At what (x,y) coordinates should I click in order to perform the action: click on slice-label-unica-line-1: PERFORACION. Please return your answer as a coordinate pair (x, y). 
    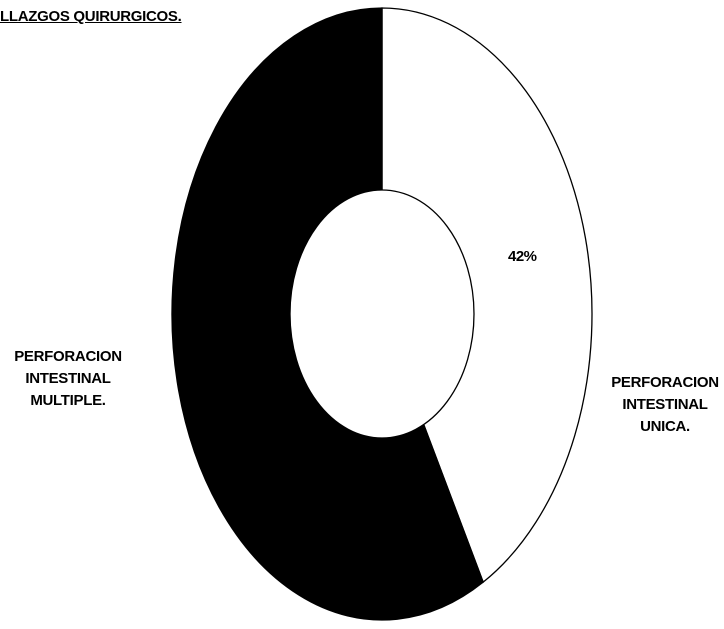
    Looking at the image, I should click on (665, 382).